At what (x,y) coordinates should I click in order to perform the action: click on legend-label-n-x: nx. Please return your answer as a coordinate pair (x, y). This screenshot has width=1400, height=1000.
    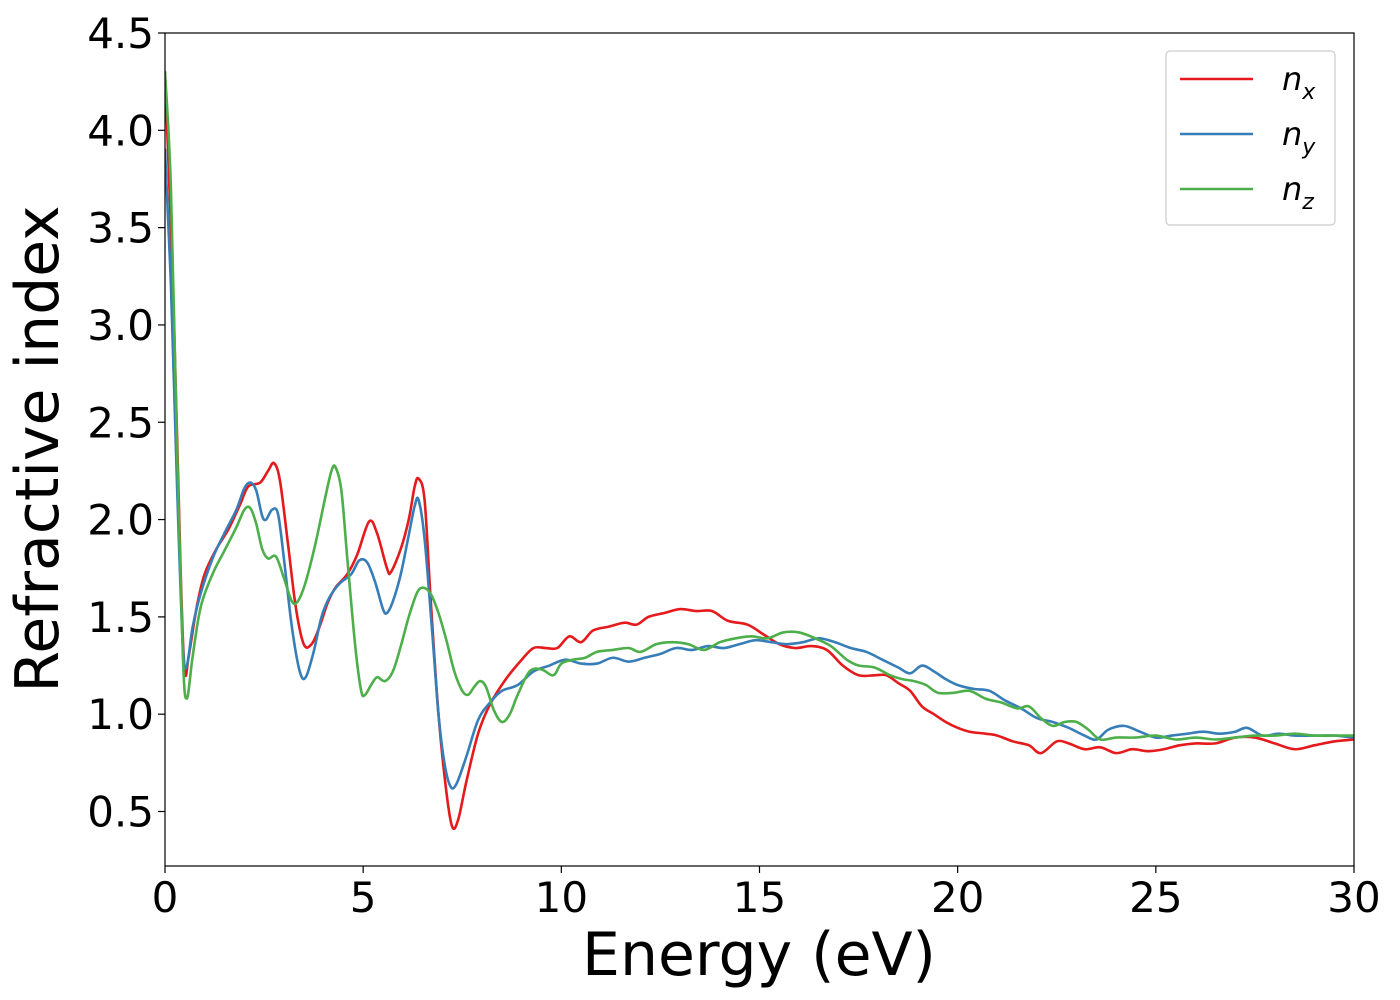
    Looking at the image, I should click on (1299, 82).